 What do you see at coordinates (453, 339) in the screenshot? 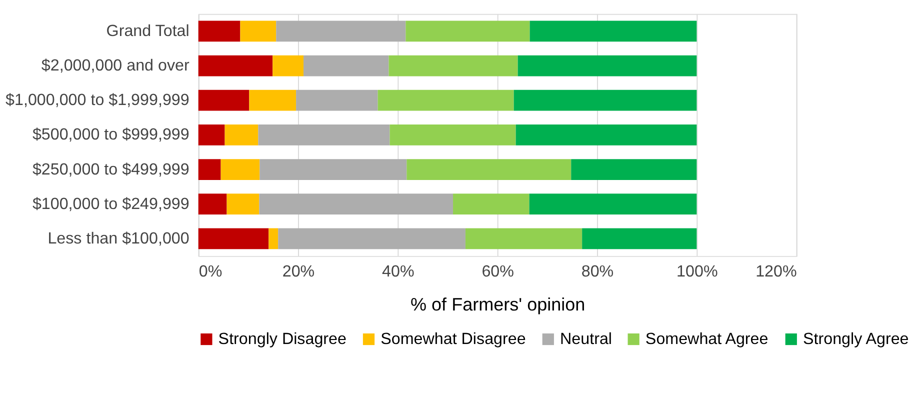
I see `legend-label: Somewhat Disagree` at bounding box center [453, 339].